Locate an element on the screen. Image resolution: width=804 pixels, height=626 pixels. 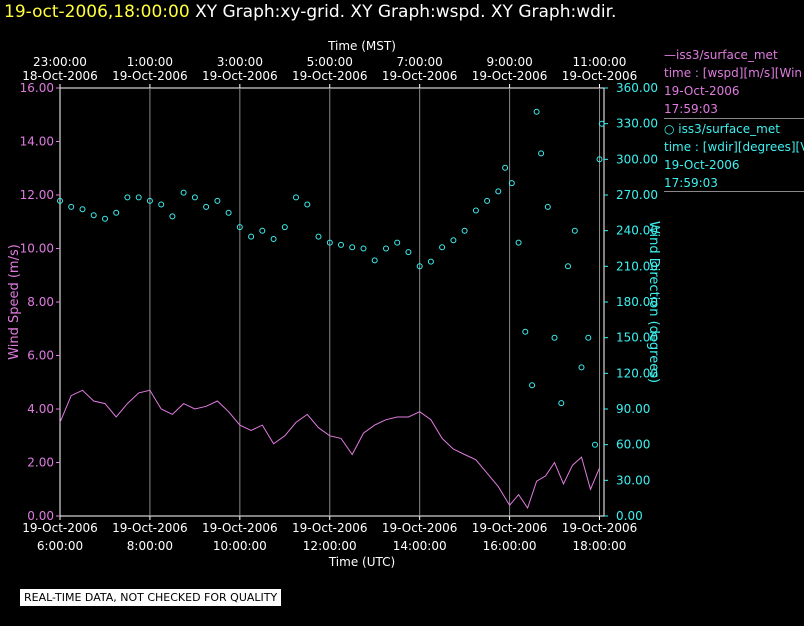
y-left-axis-title: Wind Speed (m/s) is located at coordinates (14, 302).